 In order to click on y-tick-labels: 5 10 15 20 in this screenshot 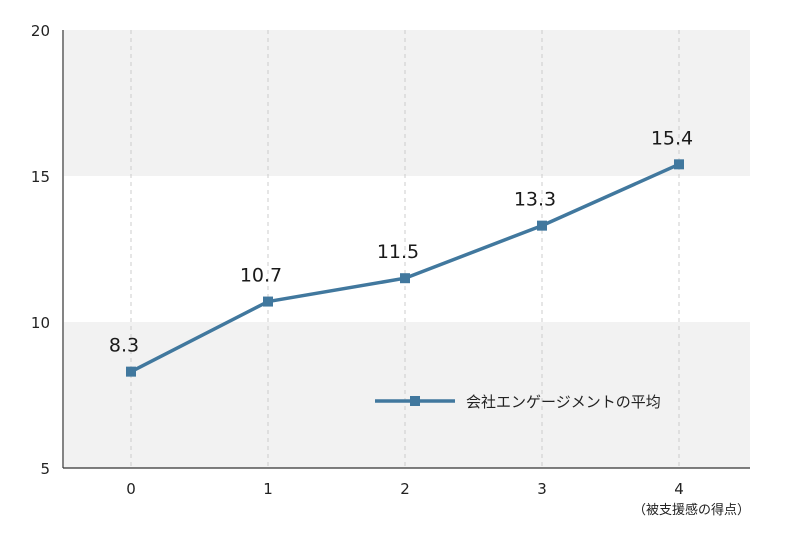, I will do `click(40, 250)`.